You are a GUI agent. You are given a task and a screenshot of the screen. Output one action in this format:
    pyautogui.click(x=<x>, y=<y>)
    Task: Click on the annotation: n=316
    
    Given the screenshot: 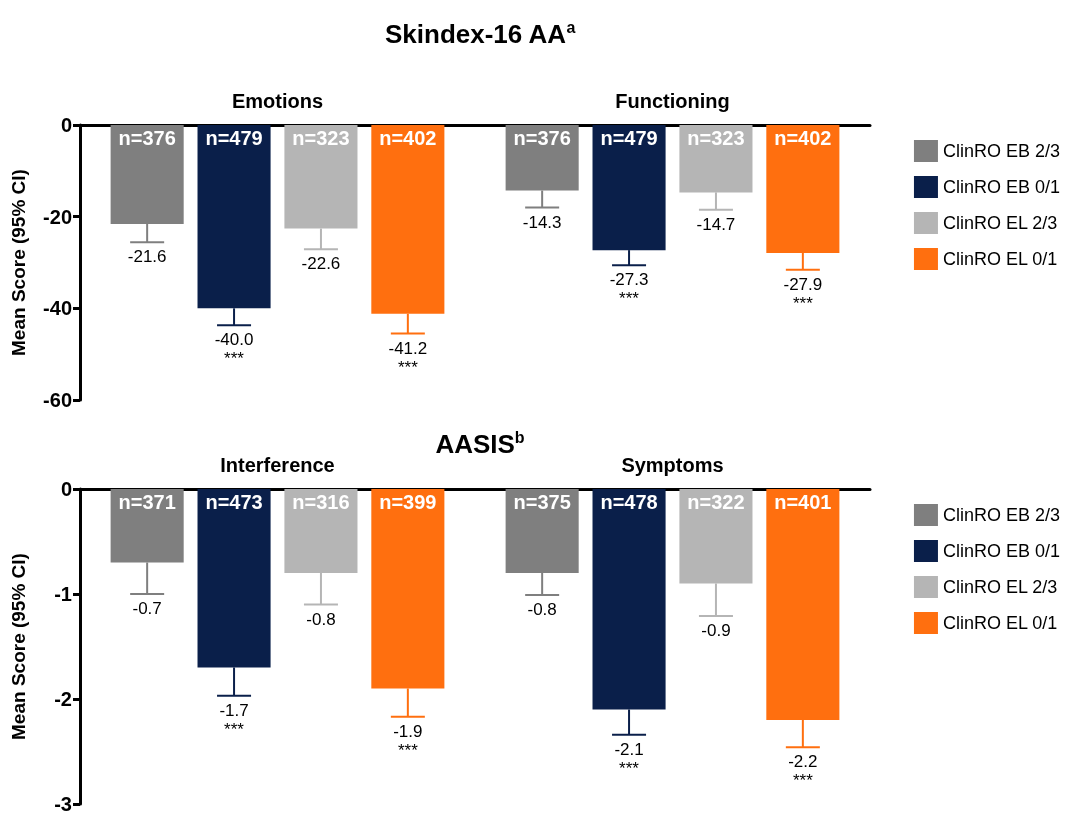 What is the action you would take?
    pyautogui.click(x=321, y=502)
    